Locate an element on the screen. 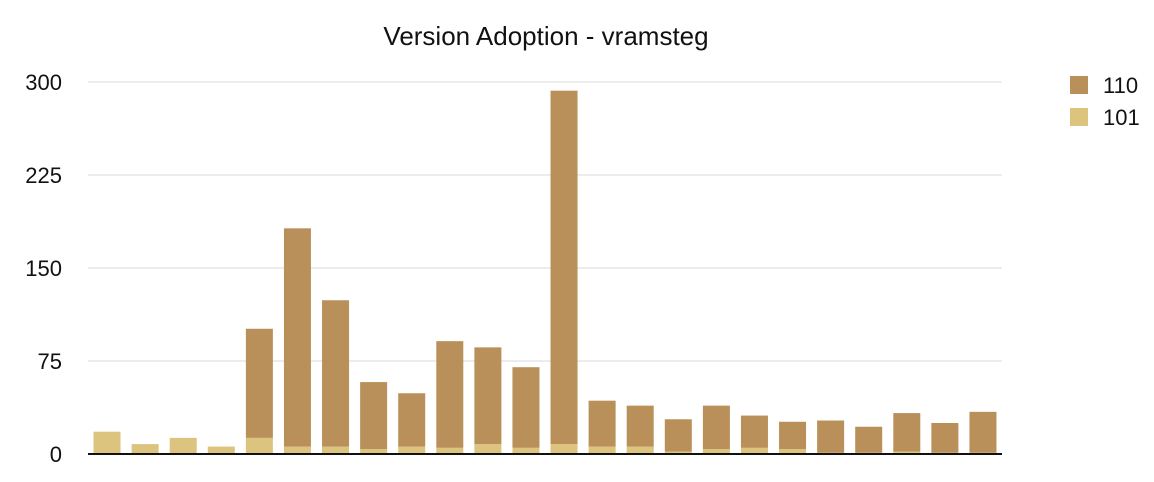  chart-title: Version Adoption - vramsteg is located at coordinates (545, 36).